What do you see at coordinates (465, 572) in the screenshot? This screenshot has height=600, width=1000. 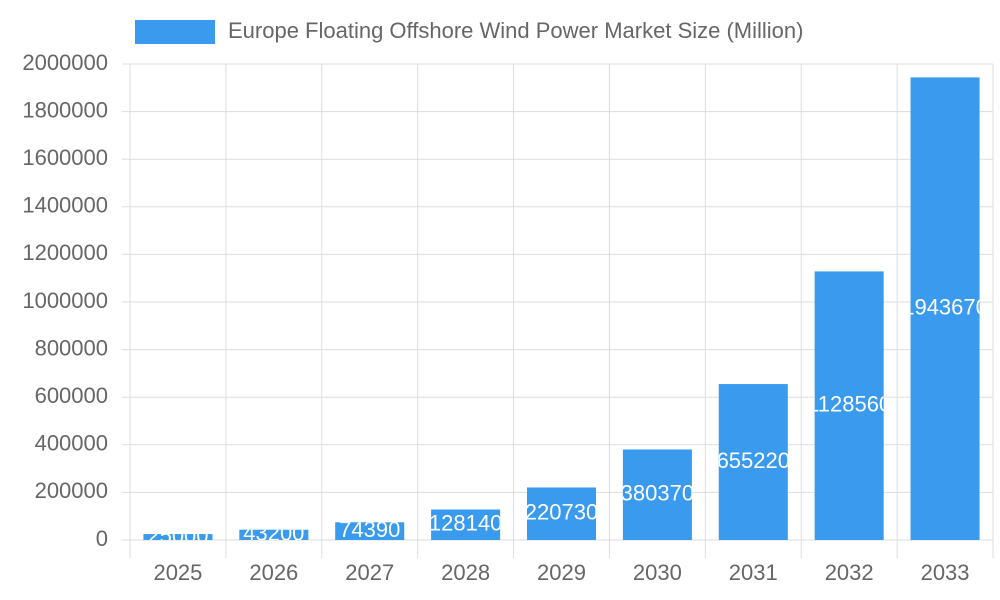 I see `x-tick-label: 2028` at bounding box center [465, 572].